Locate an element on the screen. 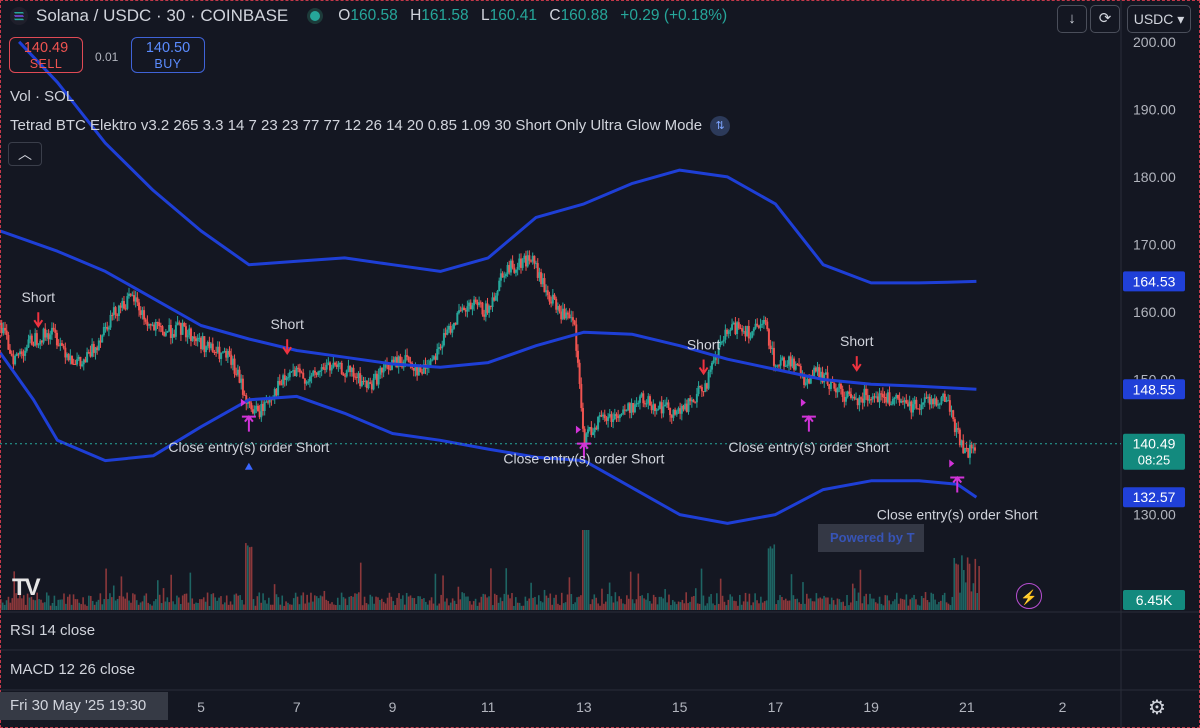  symbol-title: Solana / USDC · 30 · COINBASE is located at coordinates (162, 15).